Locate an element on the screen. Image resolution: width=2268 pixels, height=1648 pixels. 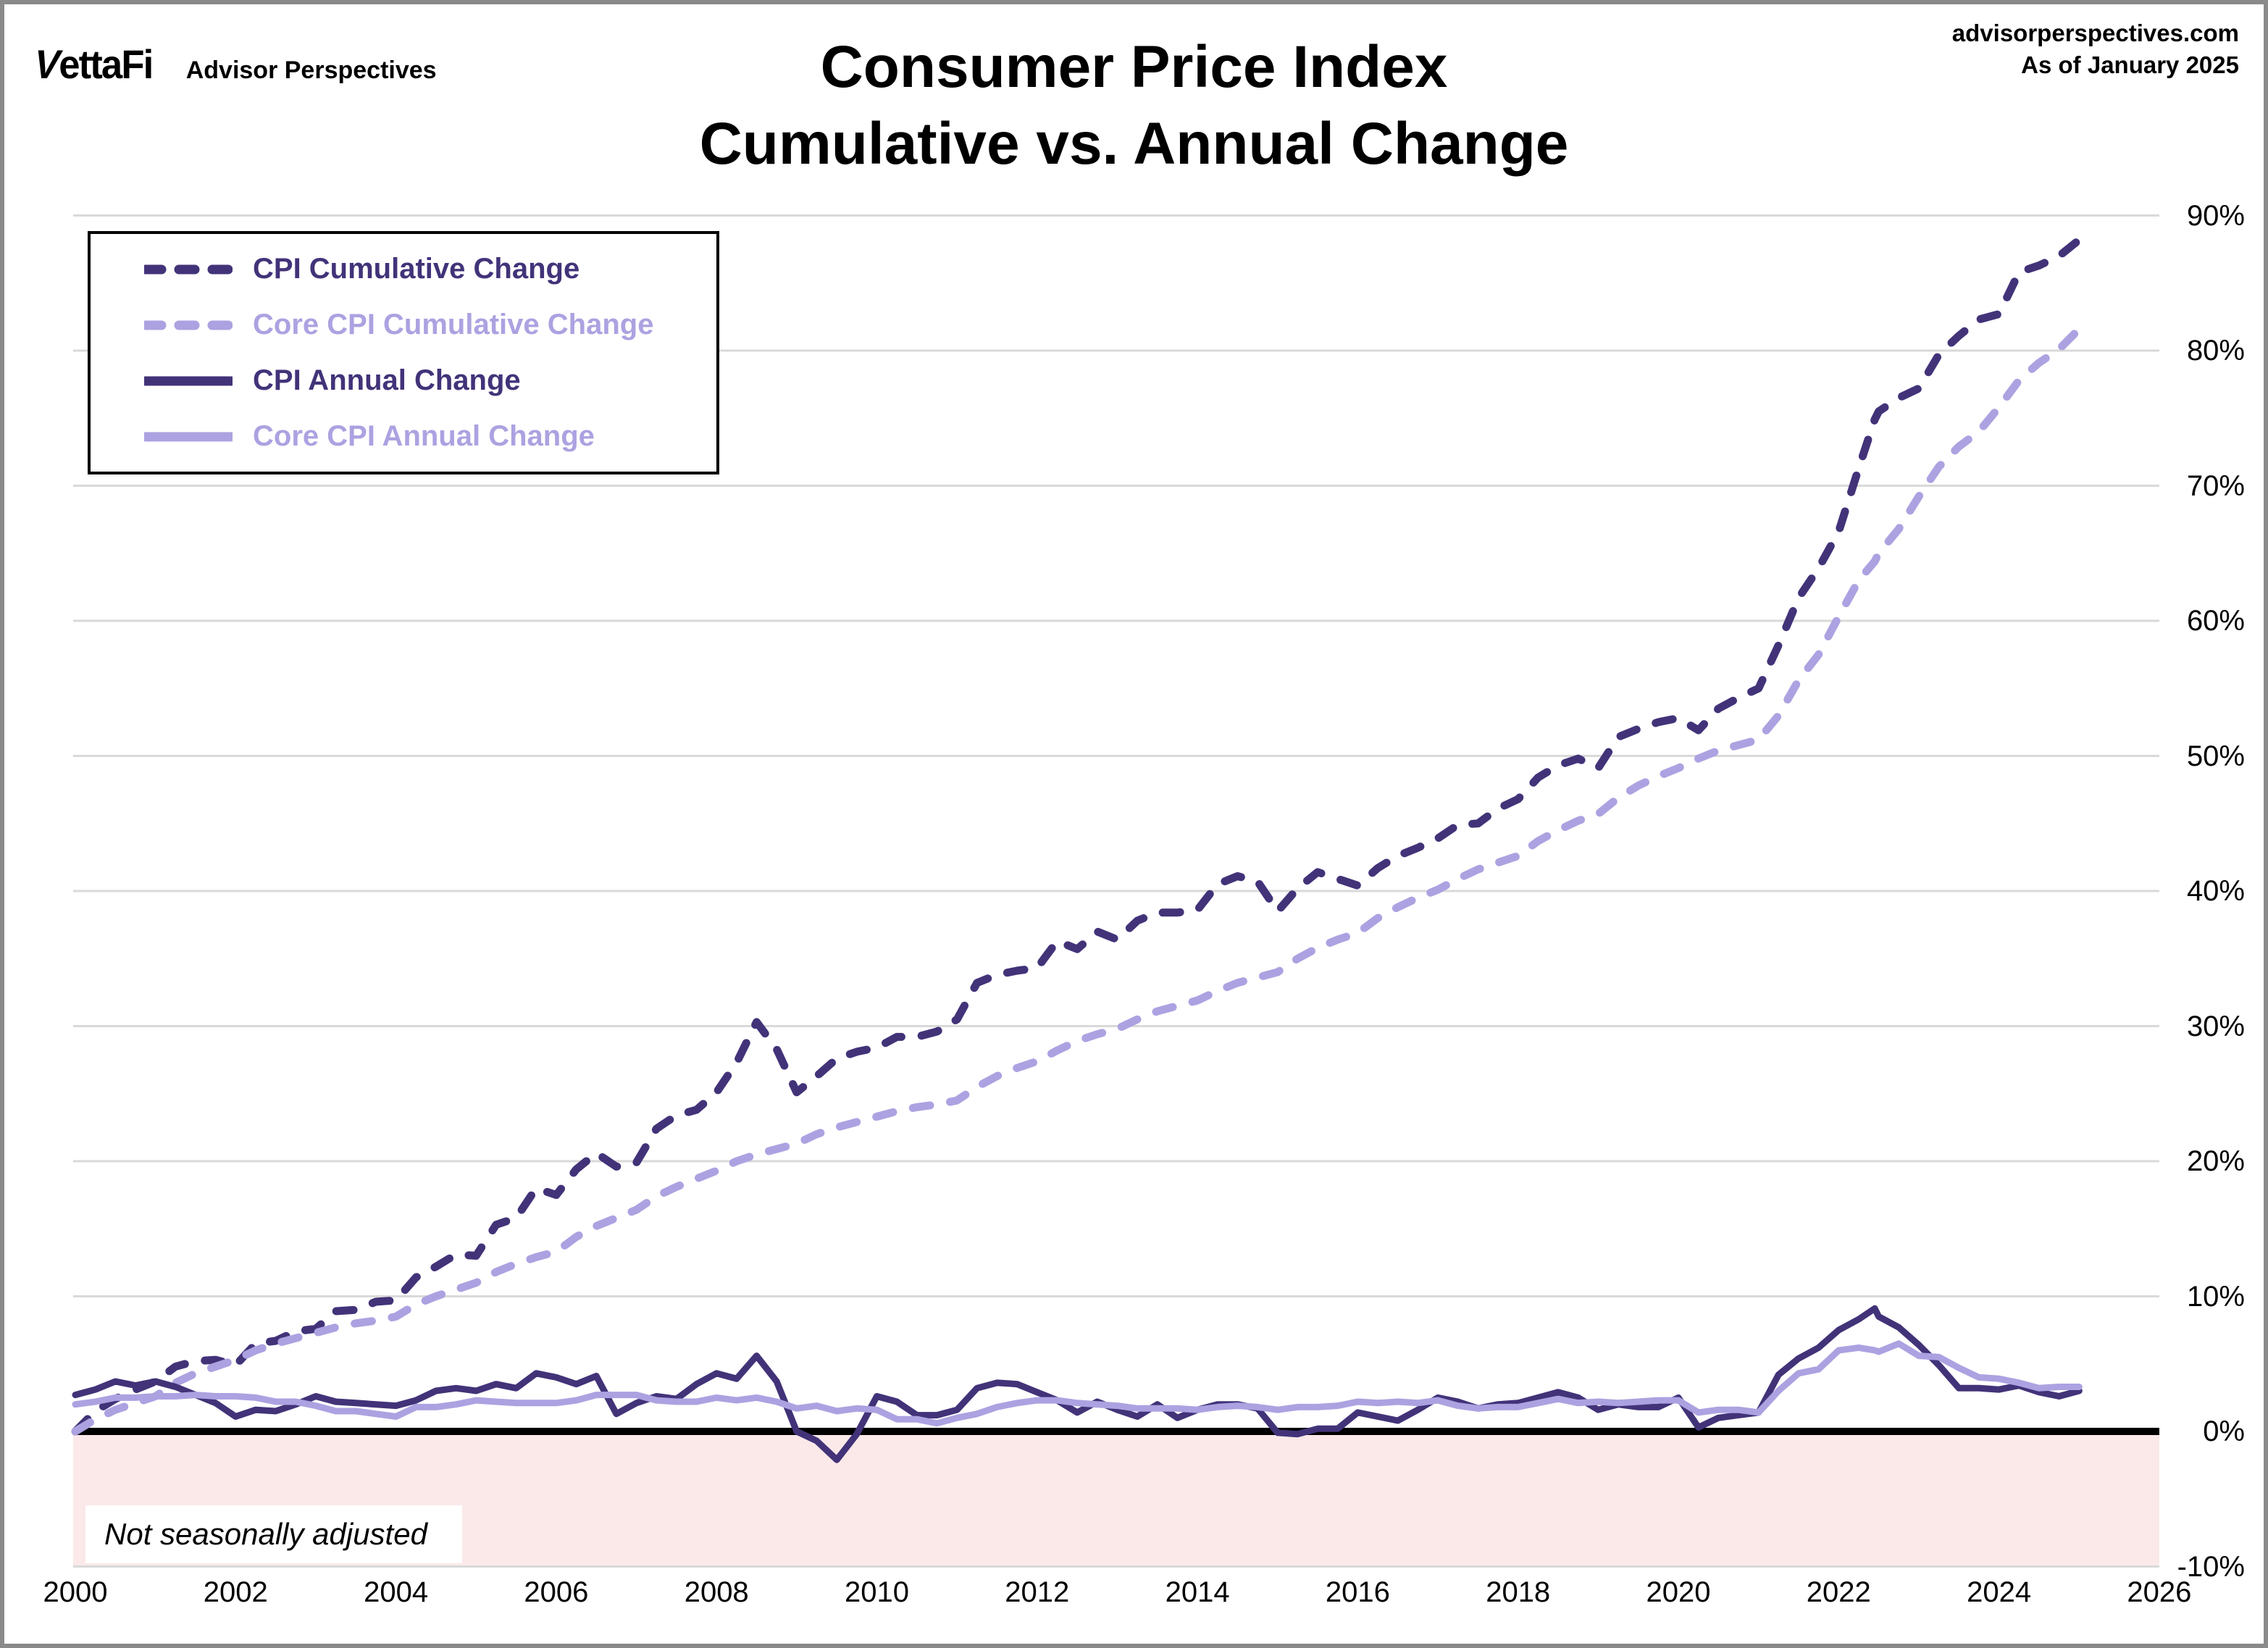
solid-line-sample-dark is located at coordinates (189, 380).